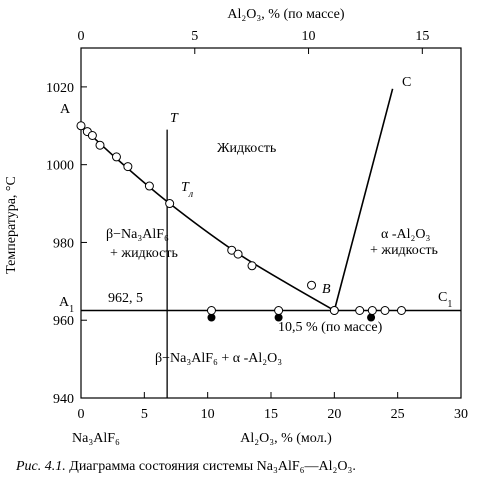  Describe the element at coordinates (174, 118) in the screenshot. I see `isopleth-label-t: T` at that location.